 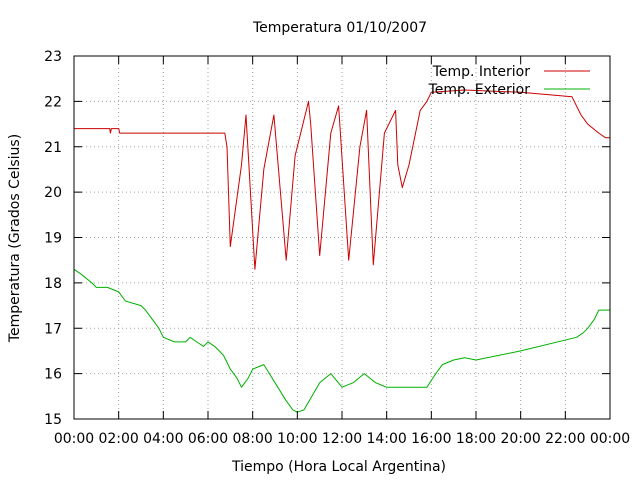 What do you see at coordinates (53, 329) in the screenshot?
I see `y-tick-label: 17` at bounding box center [53, 329].